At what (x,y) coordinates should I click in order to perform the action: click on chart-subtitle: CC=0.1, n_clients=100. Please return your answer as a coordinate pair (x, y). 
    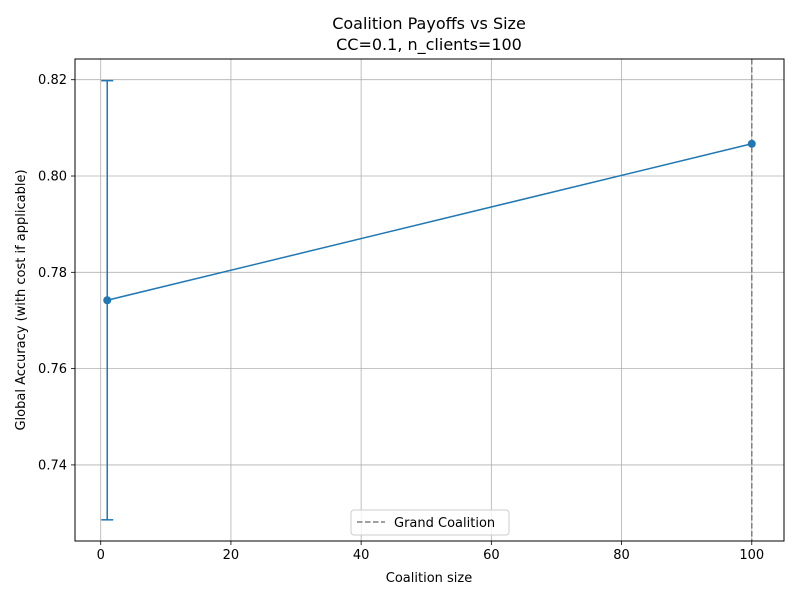
    Looking at the image, I should click on (429, 45).